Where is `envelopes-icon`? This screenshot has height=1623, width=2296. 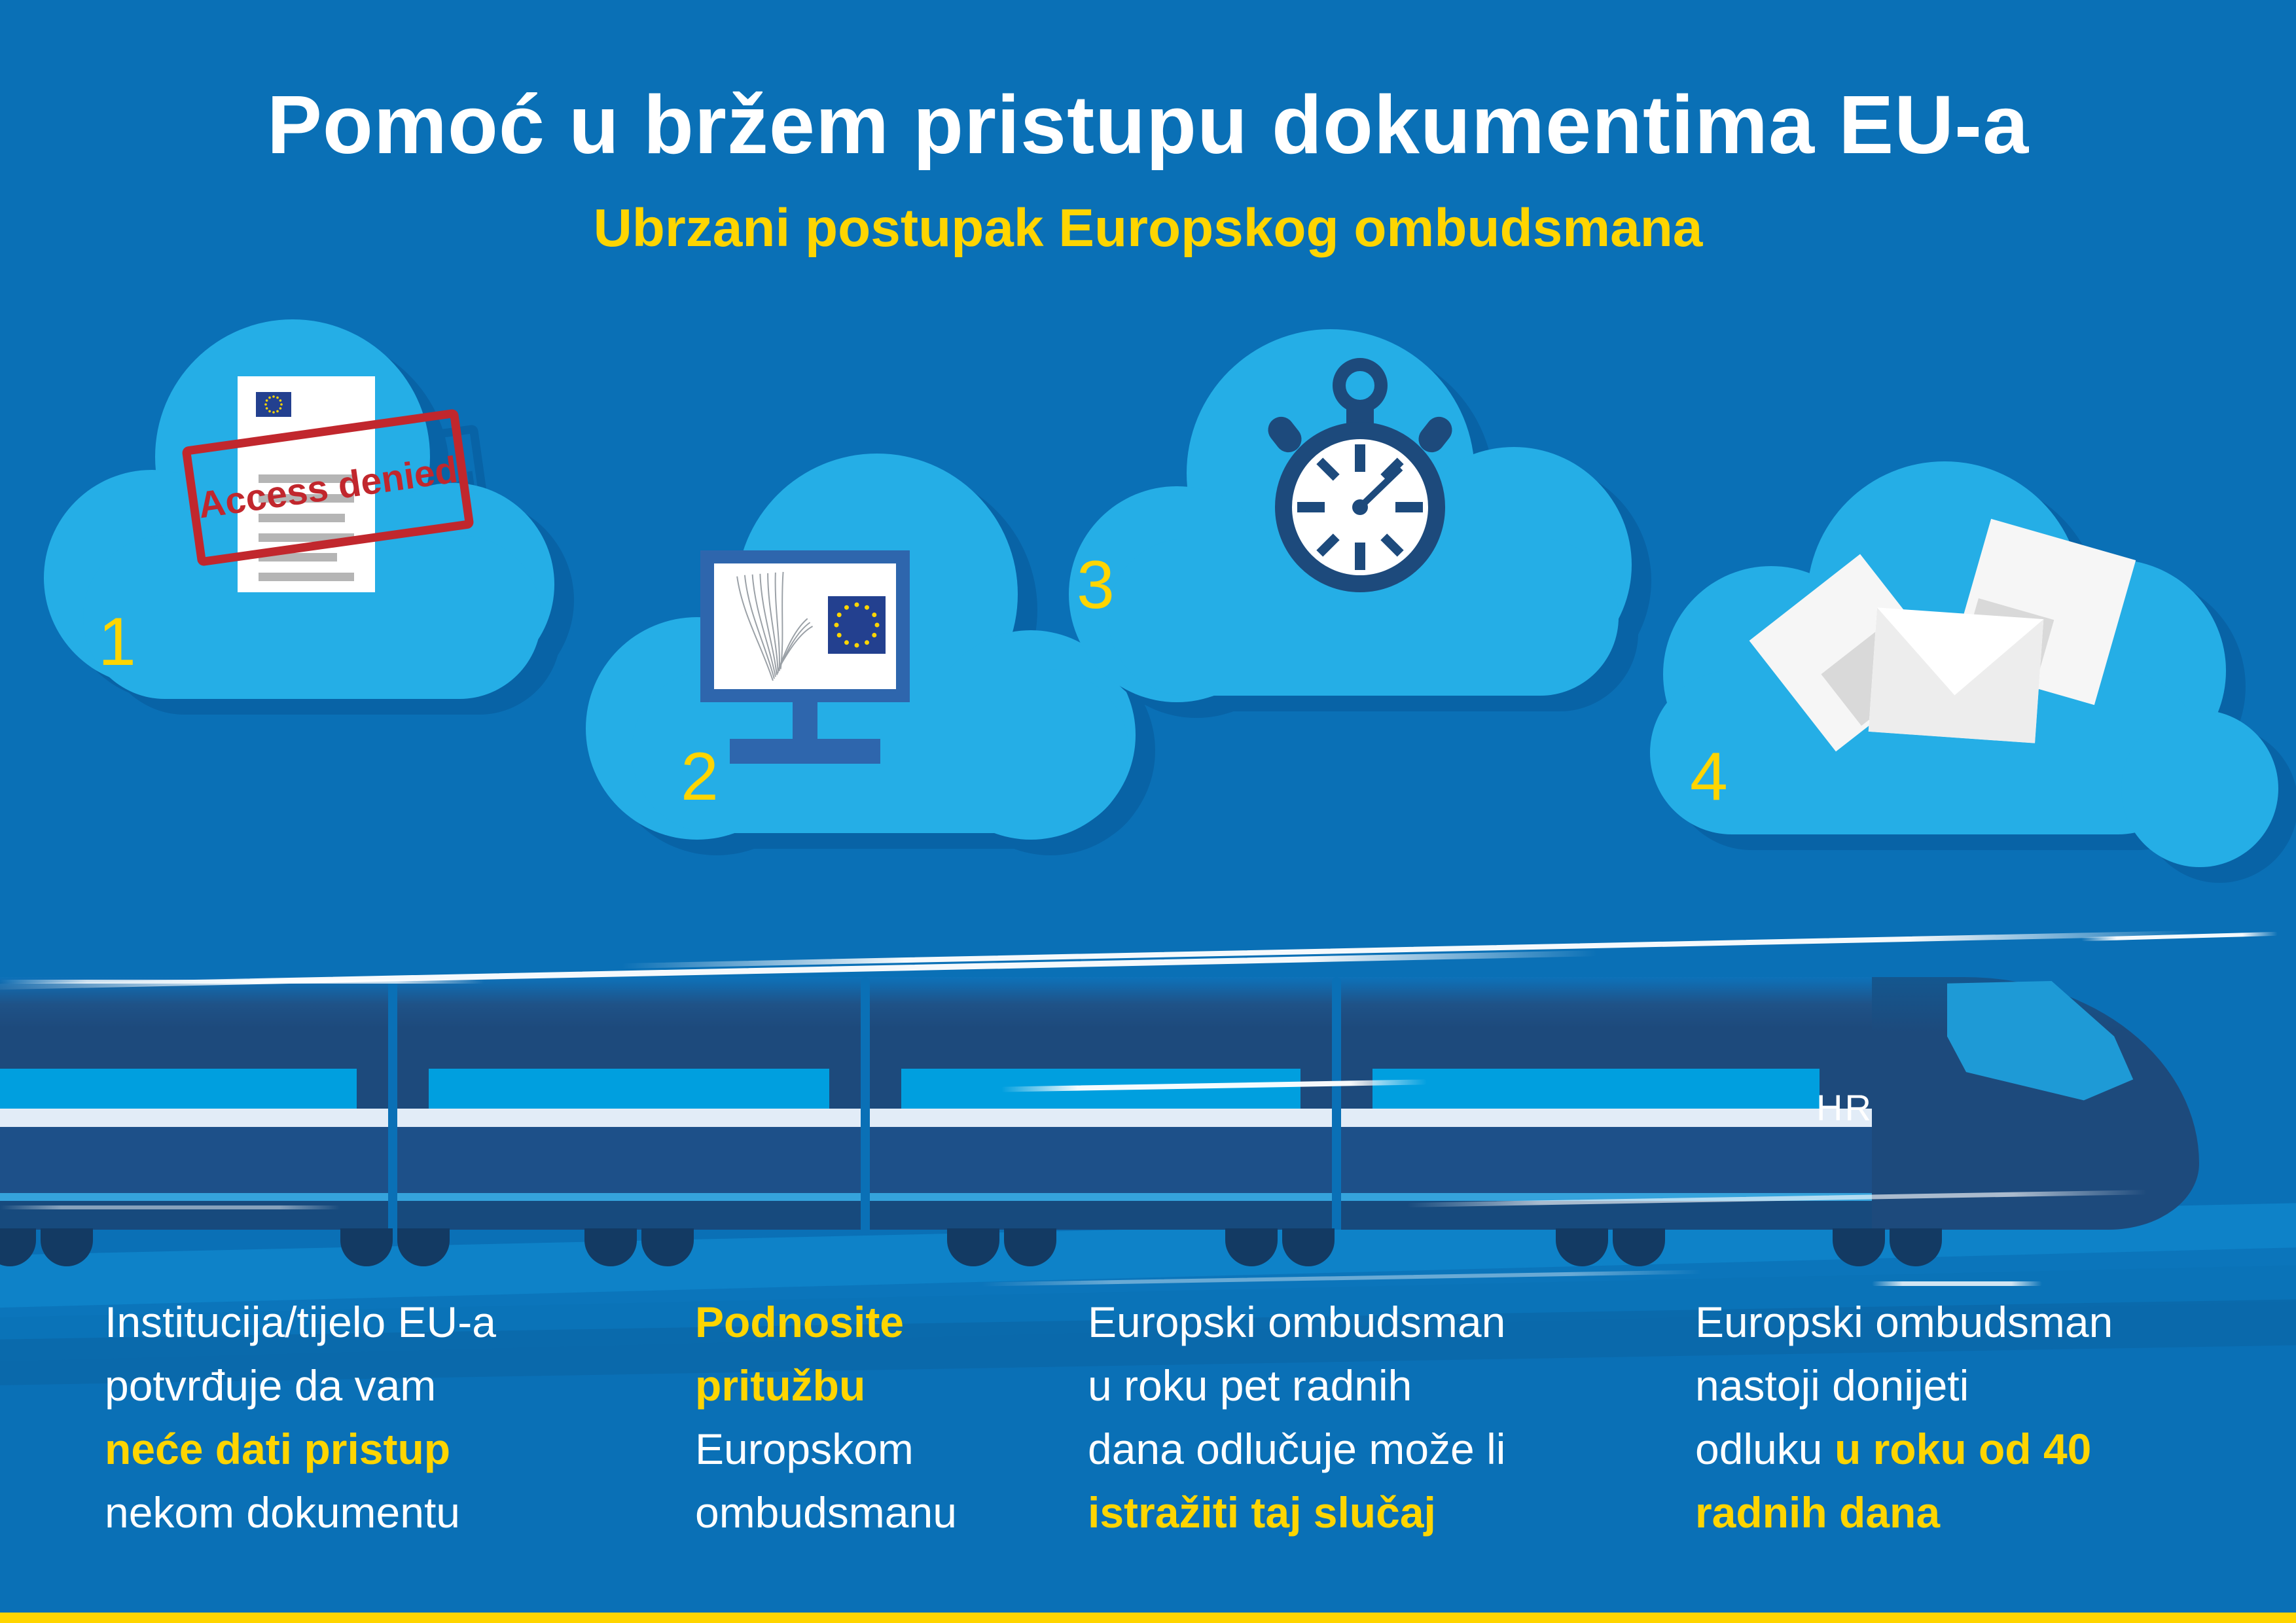 envelopes-icon is located at coordinates (1925, 671).